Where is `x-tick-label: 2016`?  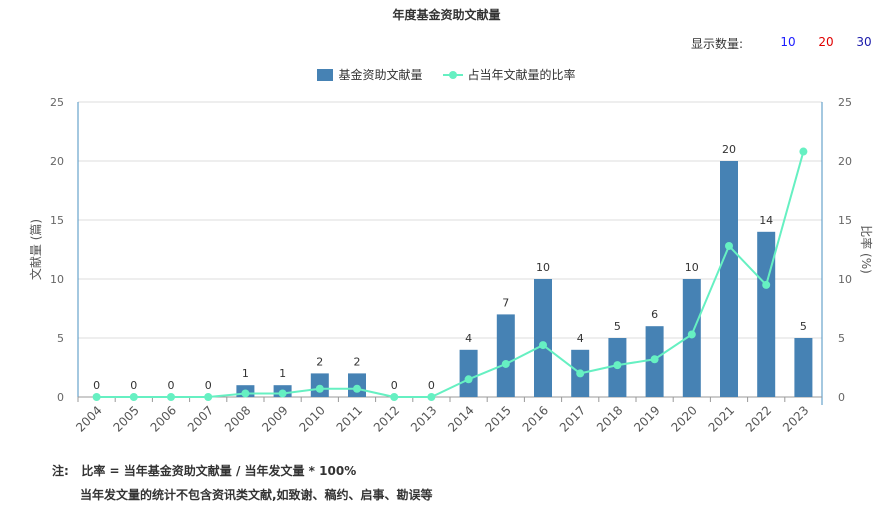
x-tick-label: 2016 is located at coordinates (535, 418).